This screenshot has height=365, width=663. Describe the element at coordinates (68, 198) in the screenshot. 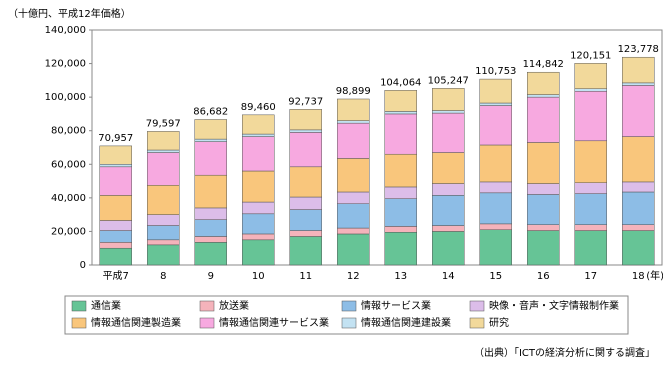

I see `y-tick-label: 40,000` at that location.